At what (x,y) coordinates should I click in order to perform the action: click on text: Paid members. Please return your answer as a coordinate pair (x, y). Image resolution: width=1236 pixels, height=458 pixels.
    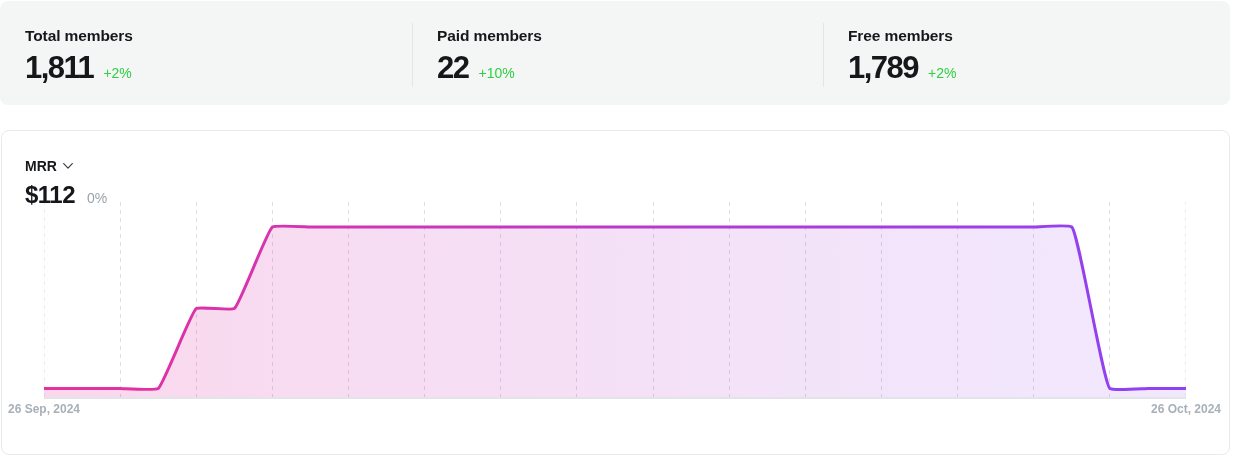
    Looking at the image, I should click on (489, 35).